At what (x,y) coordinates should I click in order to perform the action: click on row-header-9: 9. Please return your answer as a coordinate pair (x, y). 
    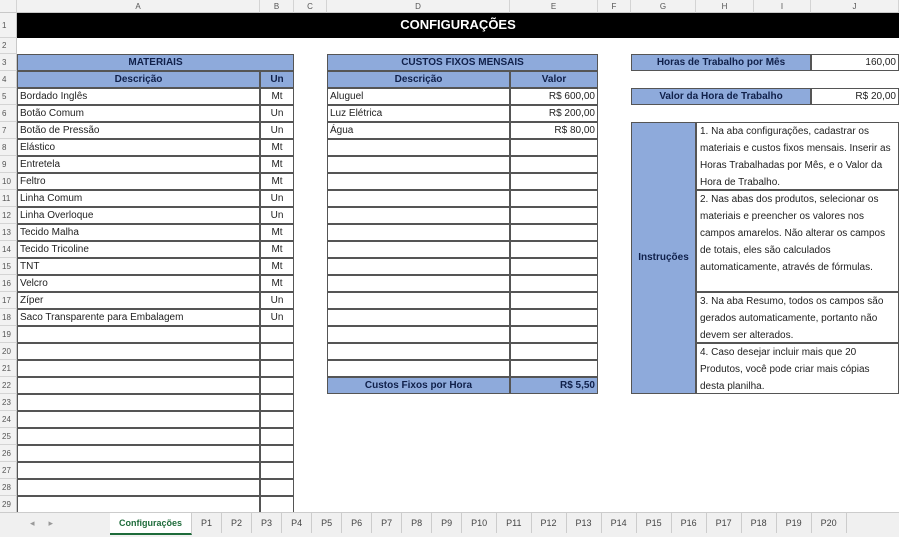
    Looking at the image, I should click on (8, 164).